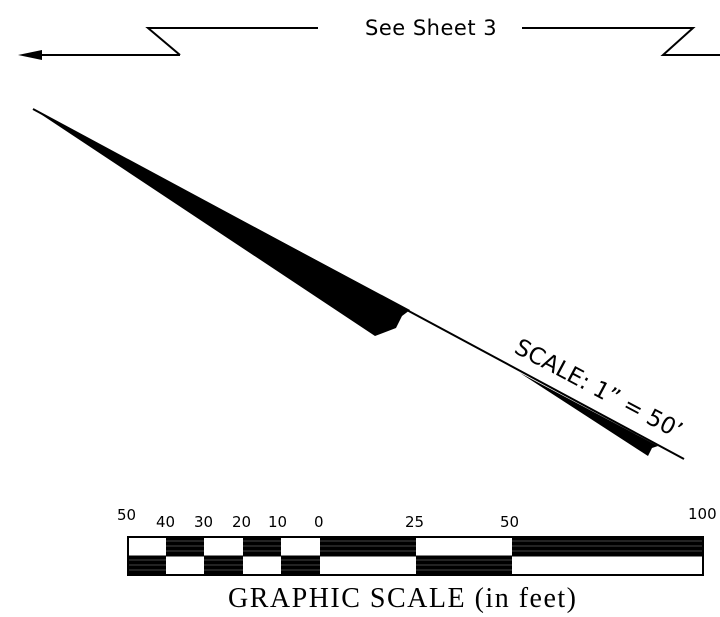 The width and height of the screenshot is (720, 617). I want to click on scale-note: SCALE: 1” = 50’, so click(598, 389).